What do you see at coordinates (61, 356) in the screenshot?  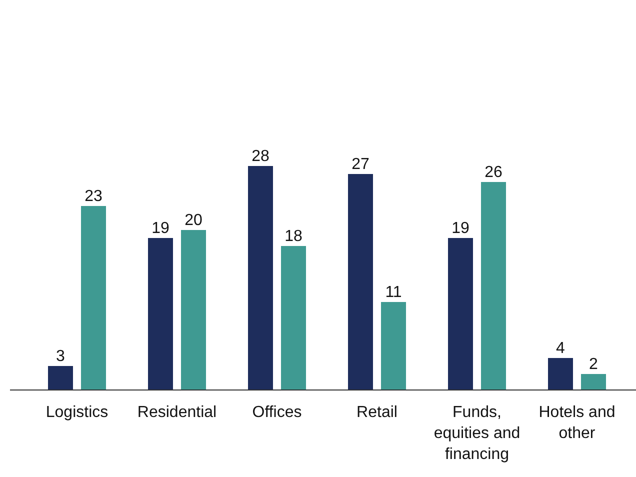 I see `data-label: 3` at bounding box center [61, 356].